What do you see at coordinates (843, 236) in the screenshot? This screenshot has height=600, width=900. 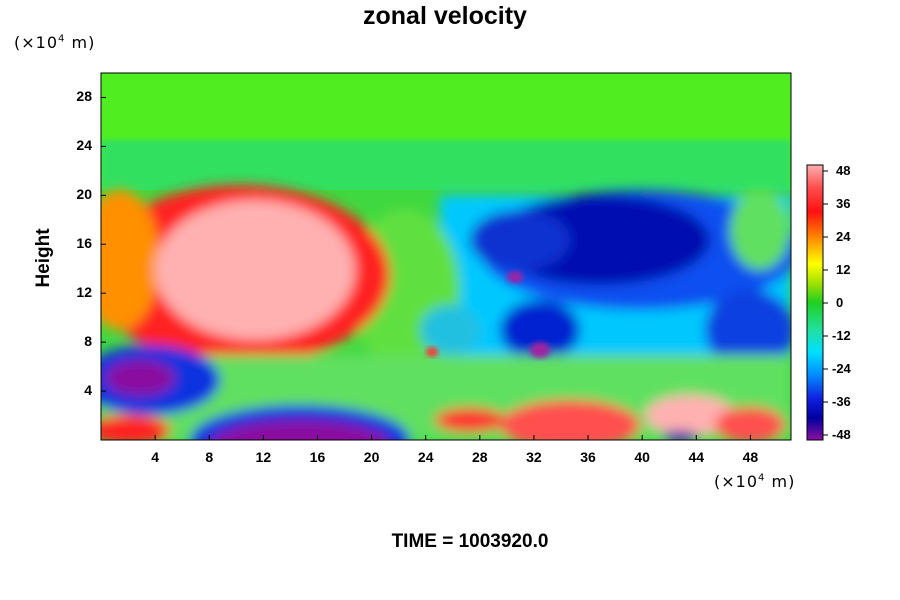 I see `colorbar-tick-label: 24` at bounding box center [843, 236].